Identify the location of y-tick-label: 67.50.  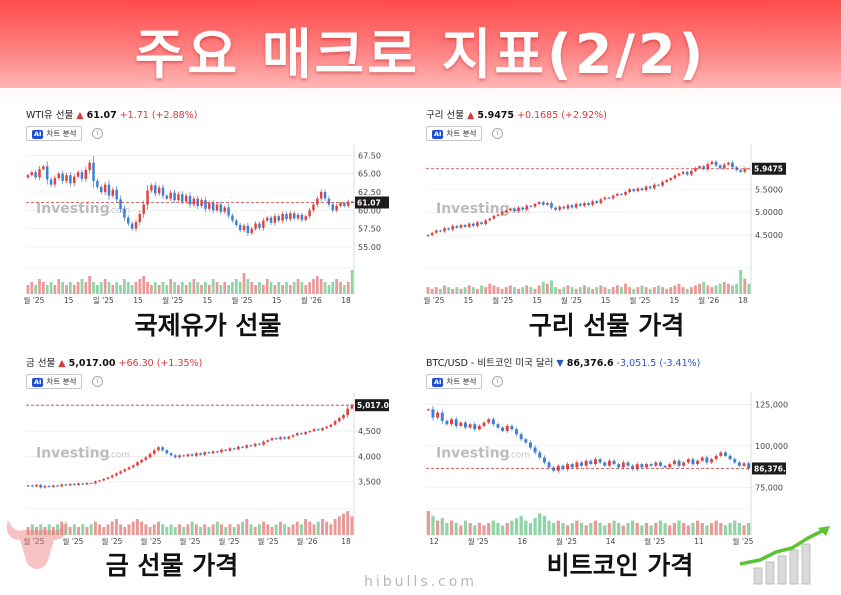
(369, 155).